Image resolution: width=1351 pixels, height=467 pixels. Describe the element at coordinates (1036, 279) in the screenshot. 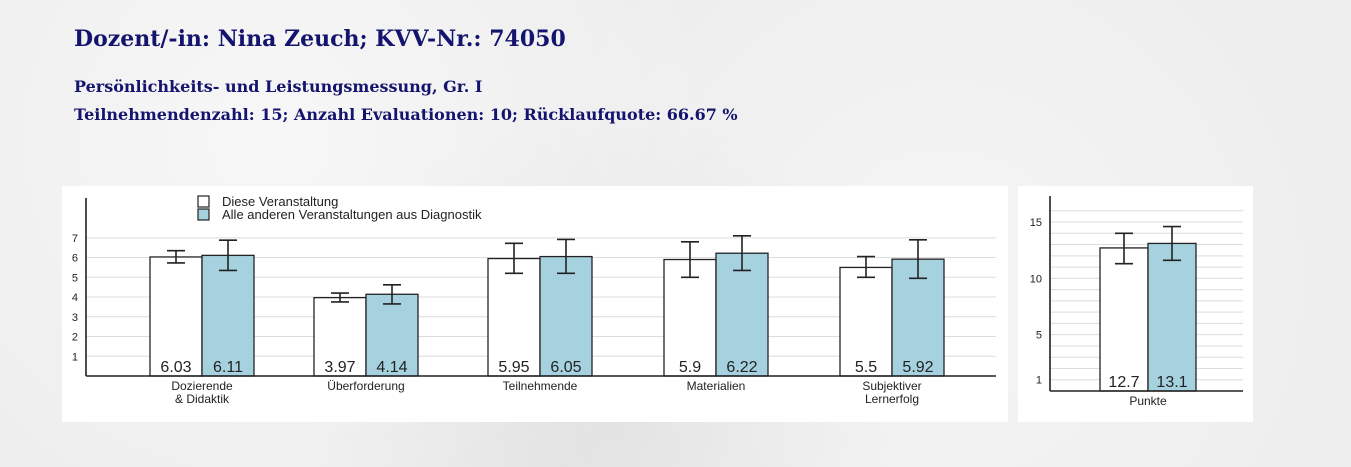

I see `y-tick-label: 10` at that location.